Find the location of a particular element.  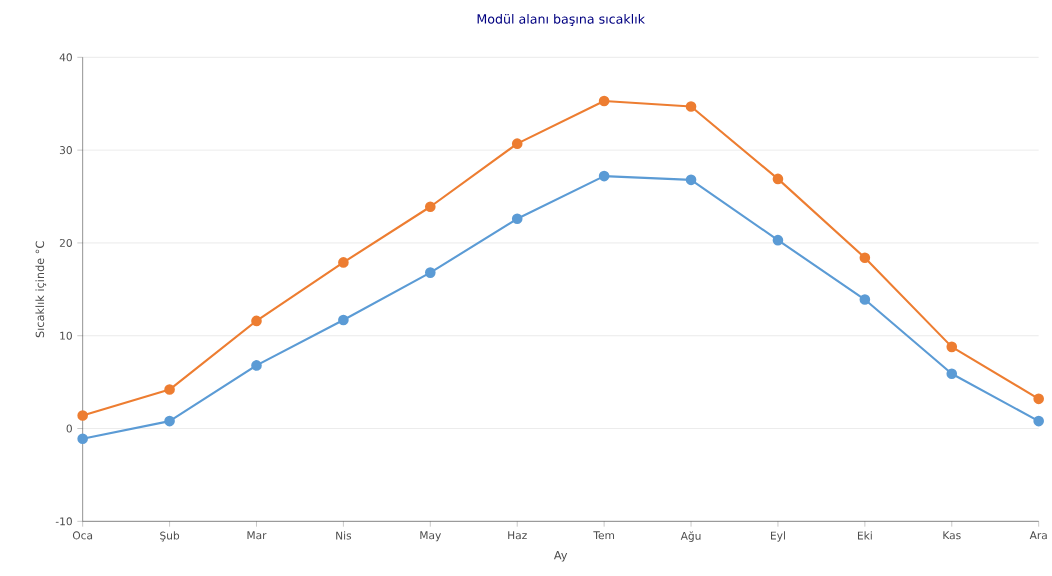

y-tick-label: -10 is located at coordinates (63, 521).